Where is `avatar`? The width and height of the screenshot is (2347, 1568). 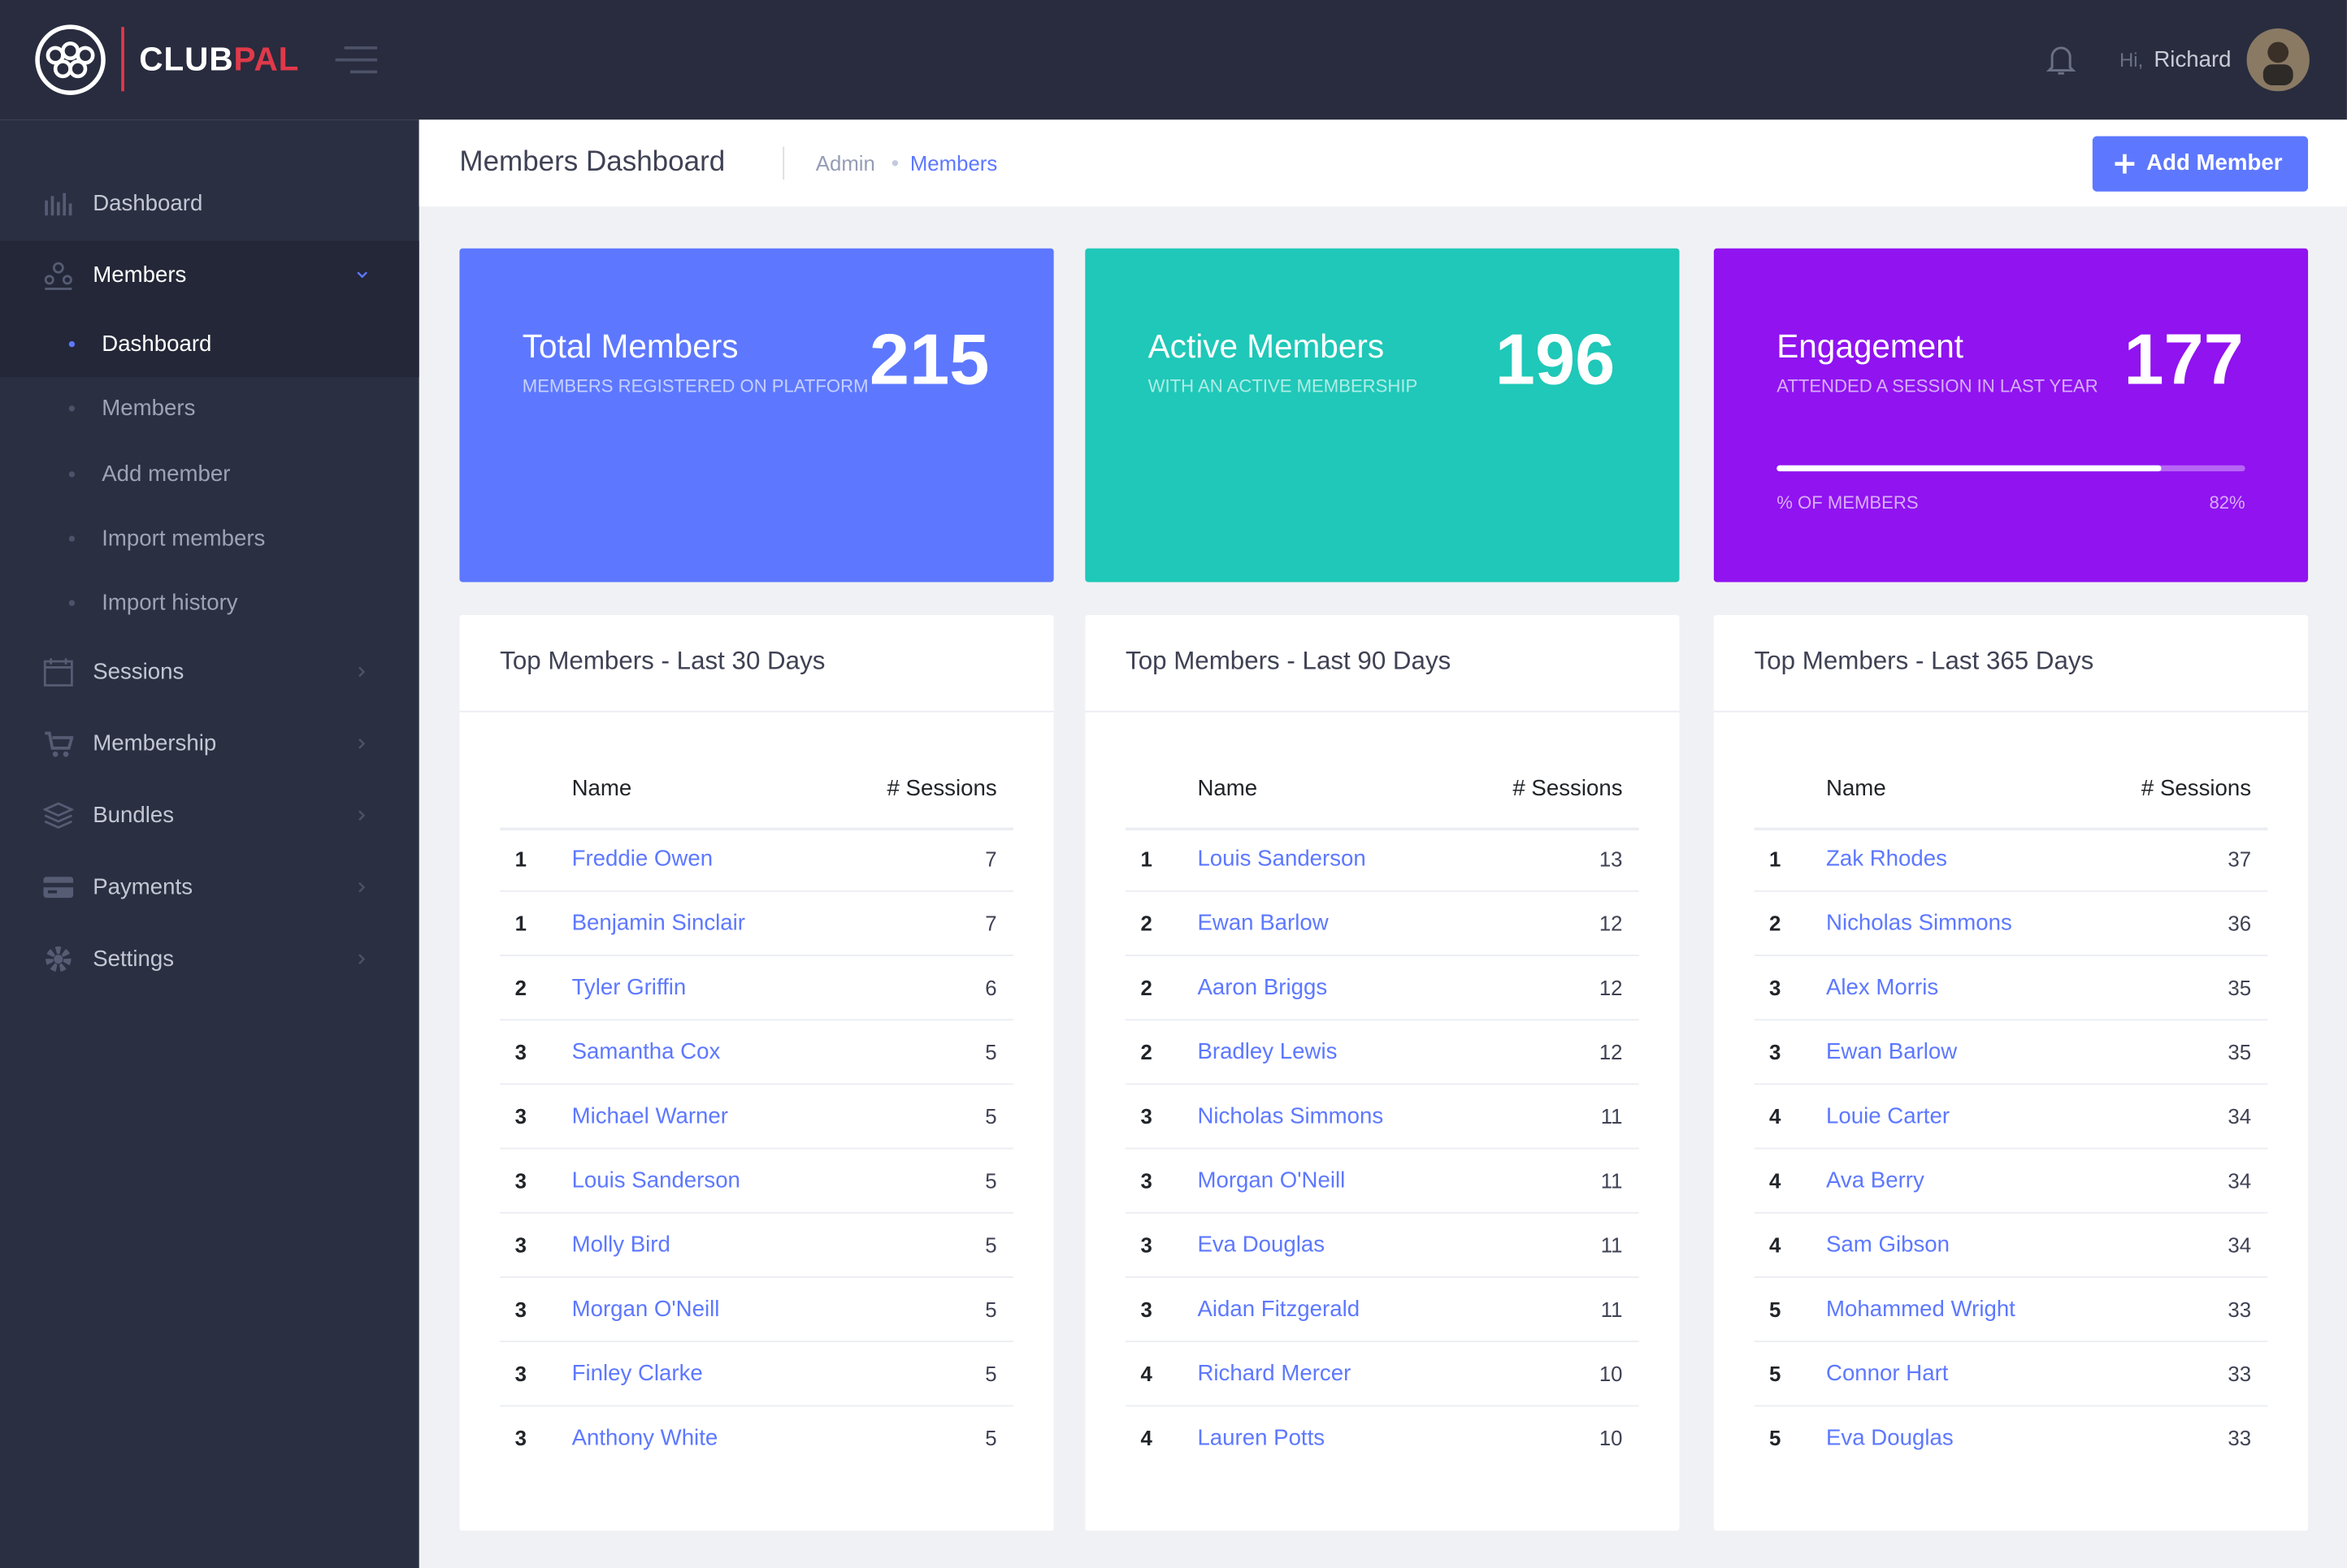
avatar is located at coordinates (2278, 60).